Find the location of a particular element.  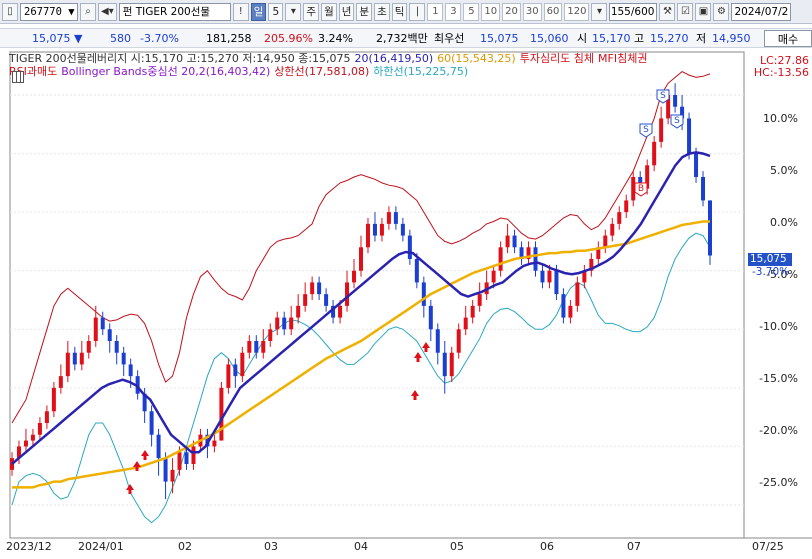

checkbox-icon: ☑ is located at coordinates (685, 11).